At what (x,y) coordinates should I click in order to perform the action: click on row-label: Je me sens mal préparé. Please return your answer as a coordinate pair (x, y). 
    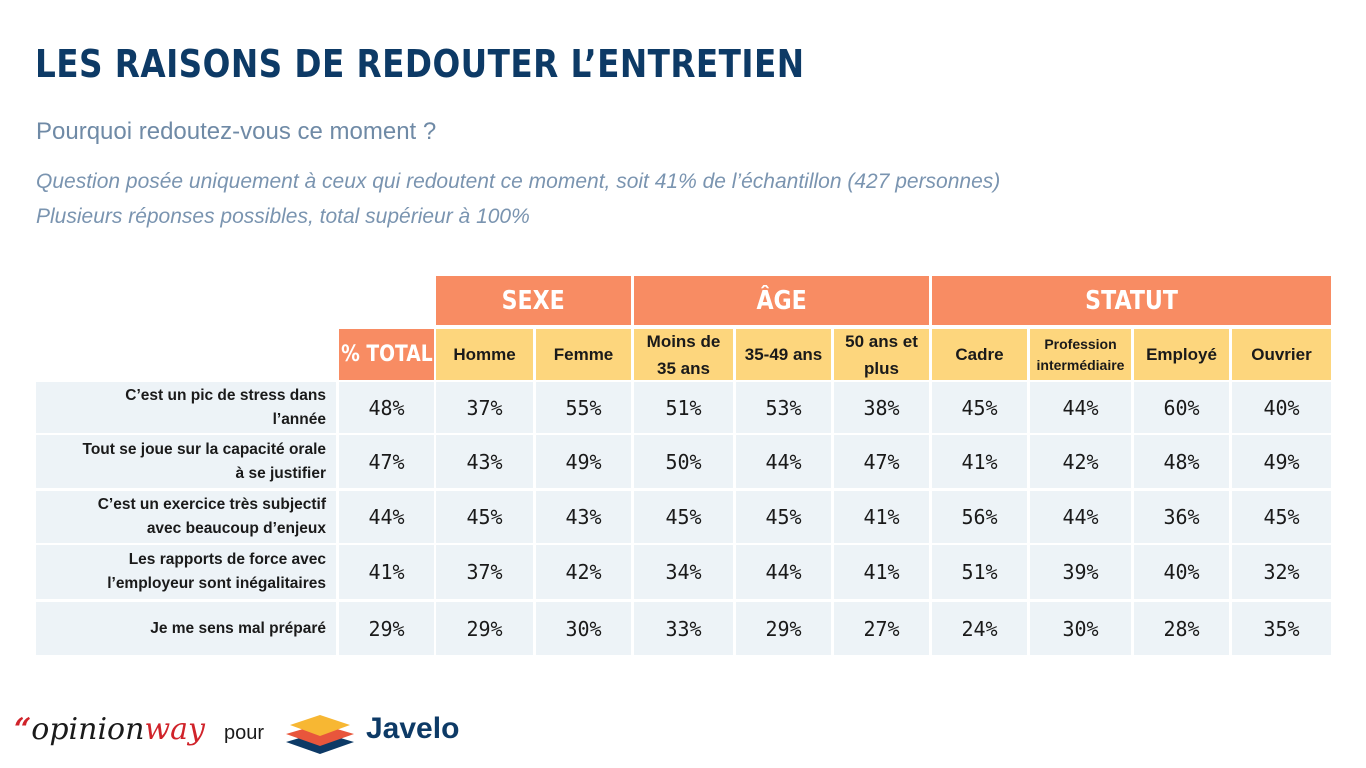
    Looking at the image, I should click on (186, 628).